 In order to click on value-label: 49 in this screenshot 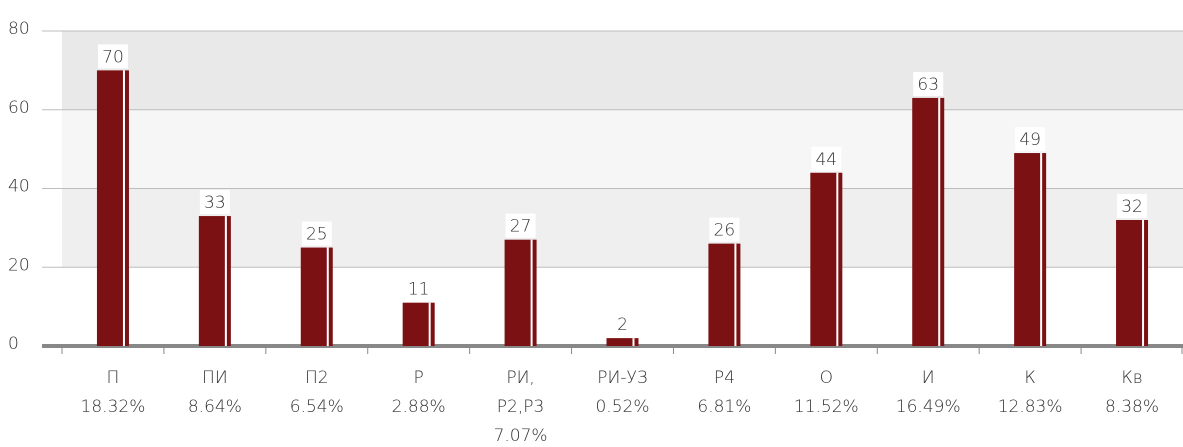, I will do `click(1030, 140)`.